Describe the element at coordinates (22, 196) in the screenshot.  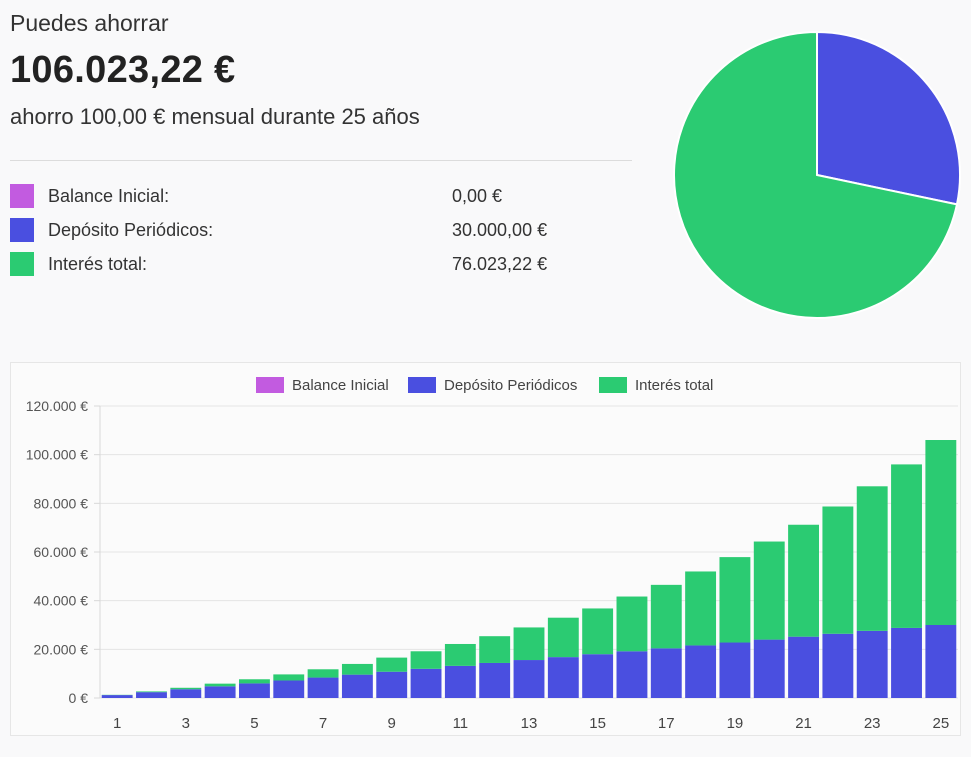
I see `initial-balance-swatch` at that location.